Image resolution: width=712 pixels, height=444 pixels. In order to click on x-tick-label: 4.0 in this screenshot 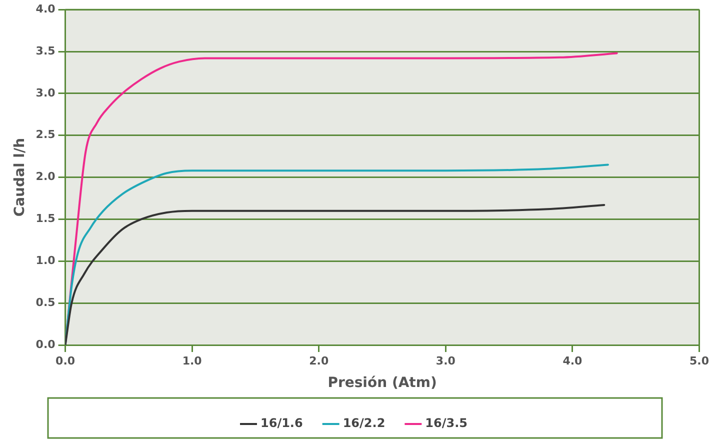, I will do `click(572, 361)`.